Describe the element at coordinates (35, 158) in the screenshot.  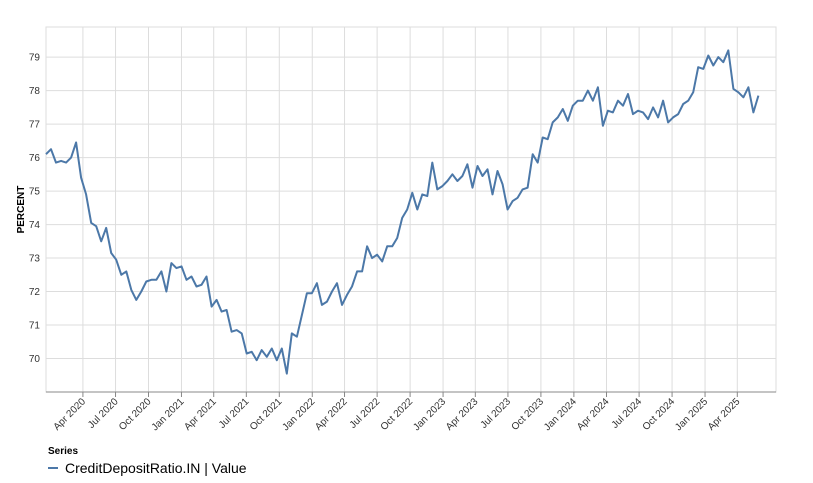
I see `y-tick-label: 76` at that location.